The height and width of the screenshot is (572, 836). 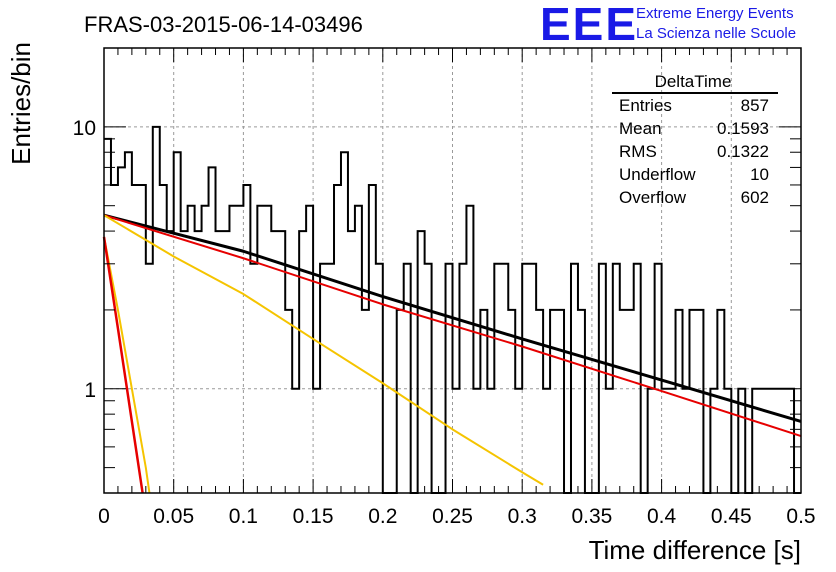 What do you see at coordinates (731, 516) in the screenshot?
I see `x-tick-label: 0.45` at bounding box center [731, 516].